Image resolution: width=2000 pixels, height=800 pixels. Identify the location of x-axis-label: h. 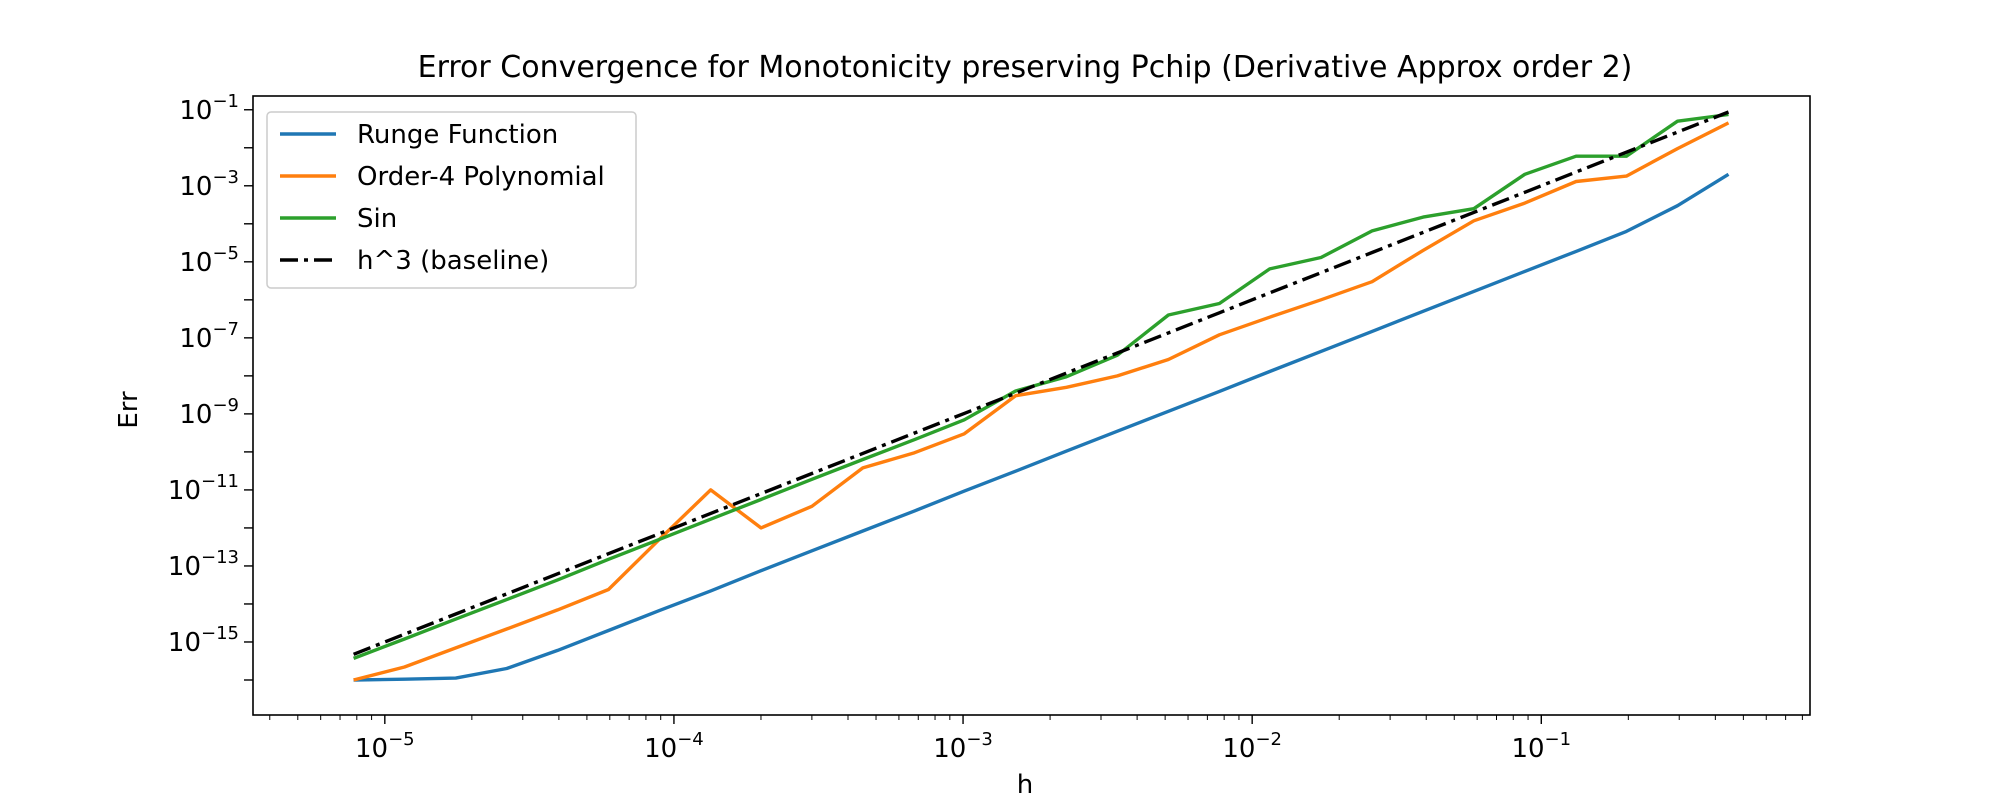
(1025, 785).